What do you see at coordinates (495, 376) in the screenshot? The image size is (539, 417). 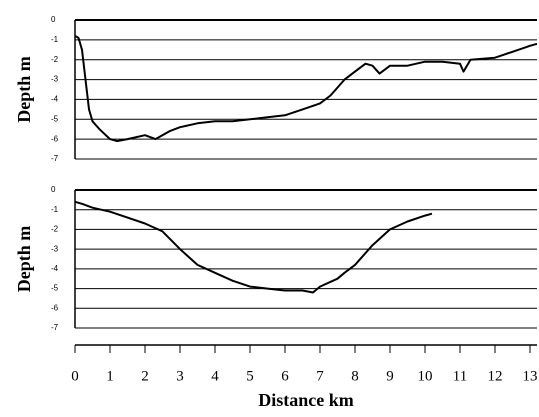 I see `x-tick-label: 12` at bounding box center [495, 376].